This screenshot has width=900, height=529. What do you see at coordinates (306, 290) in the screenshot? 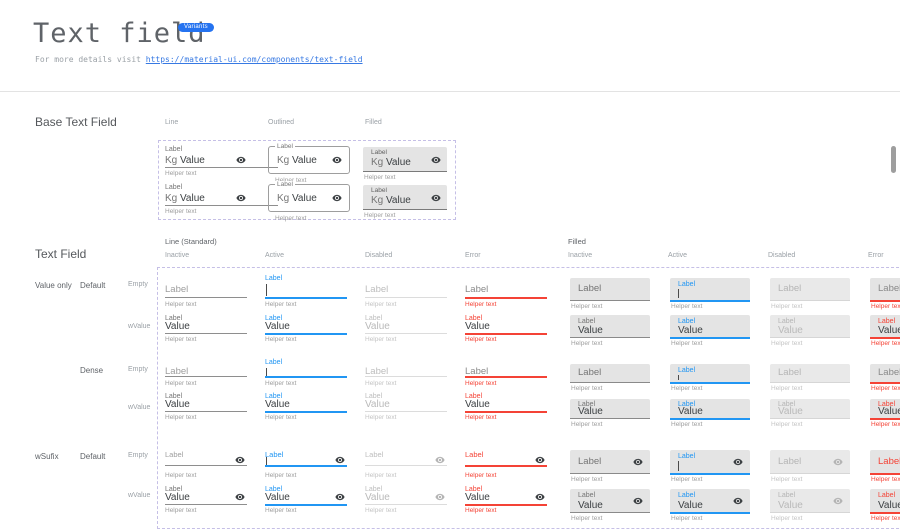
I see `line-field-active-default-empty: Label Helper text` at bounding box center [306, 290].